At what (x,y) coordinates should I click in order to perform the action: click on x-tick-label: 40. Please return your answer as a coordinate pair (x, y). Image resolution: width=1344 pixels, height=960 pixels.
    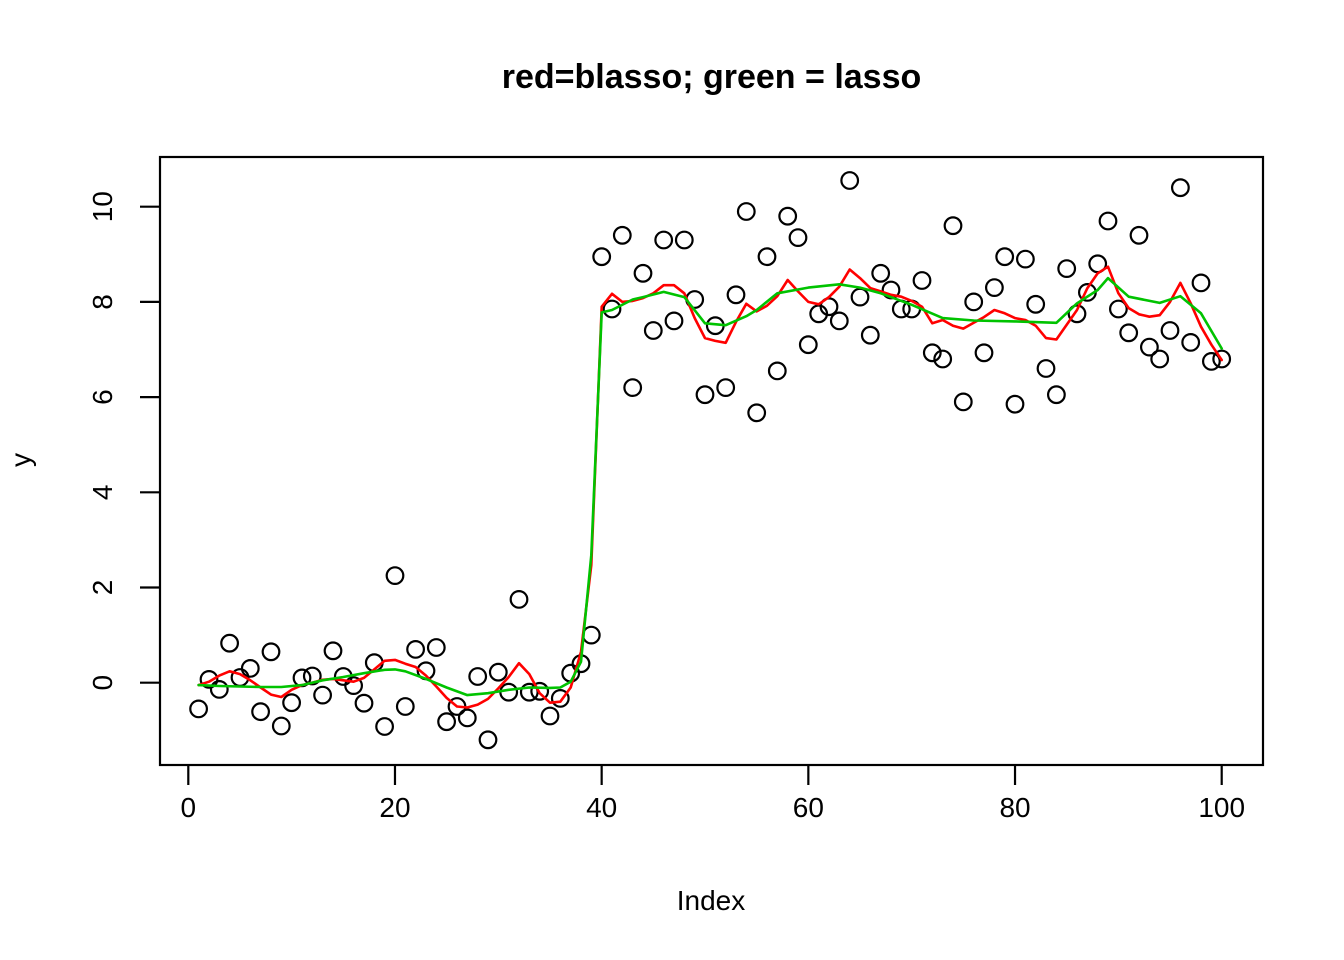
    Looking at the image, I should click on (601, 807).